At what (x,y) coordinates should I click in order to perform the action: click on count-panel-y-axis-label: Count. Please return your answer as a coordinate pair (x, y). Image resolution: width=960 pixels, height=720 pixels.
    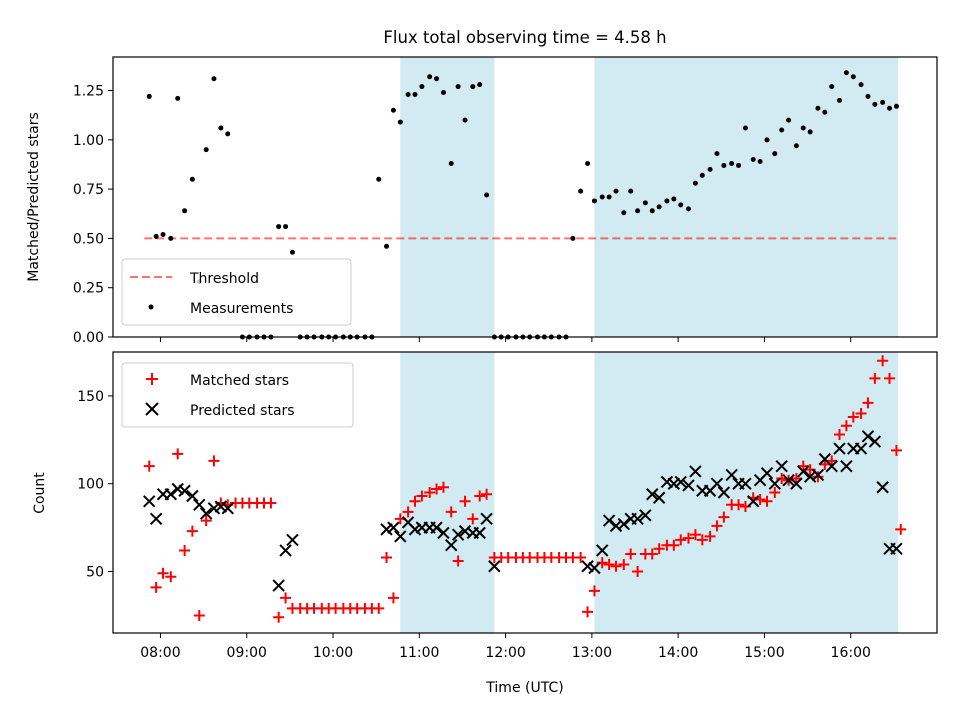
    Looking at the image, I should click on (40, 493).